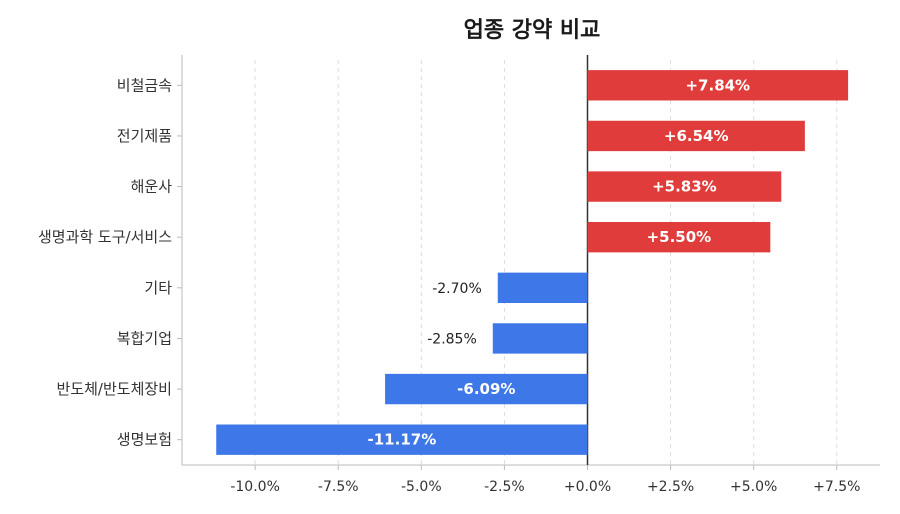 This screenshot has height=514, width=900. I want to click on category-label: 해운사, so click(152, 187).